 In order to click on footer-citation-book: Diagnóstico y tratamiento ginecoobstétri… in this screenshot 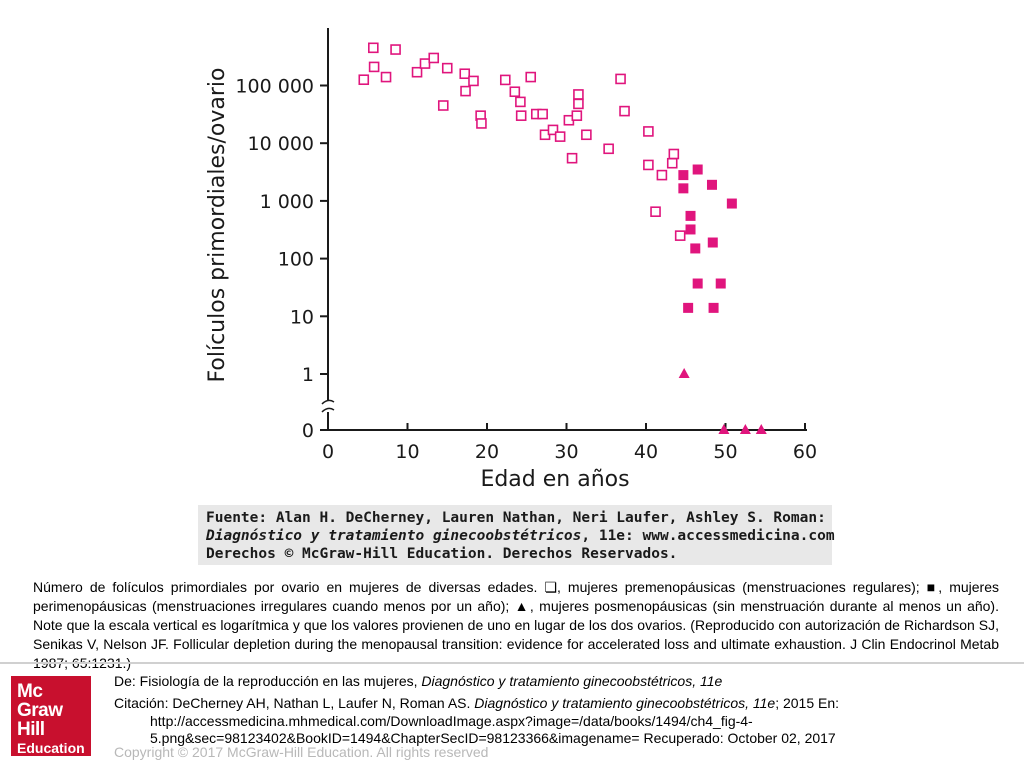, I will do `click(625, 703)`.